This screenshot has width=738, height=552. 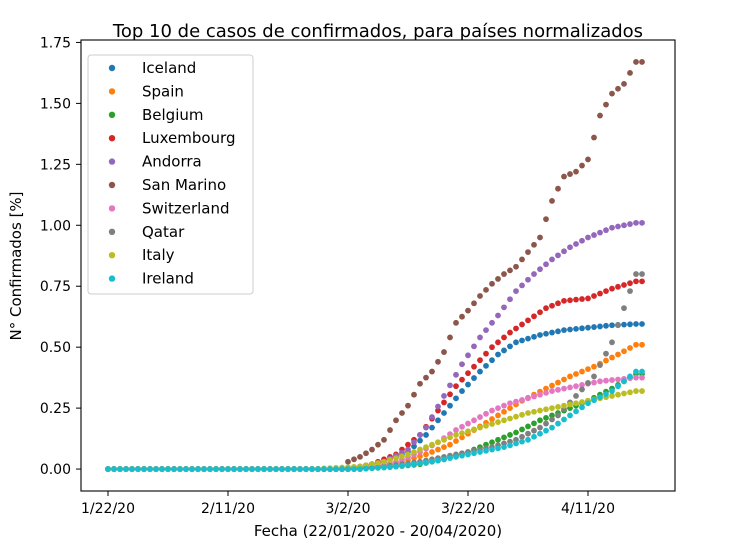 What do you see at coordinates (186, 208) in the screenshot?
I see `legend-label: Switzerland` at bounding box center [186, 208].